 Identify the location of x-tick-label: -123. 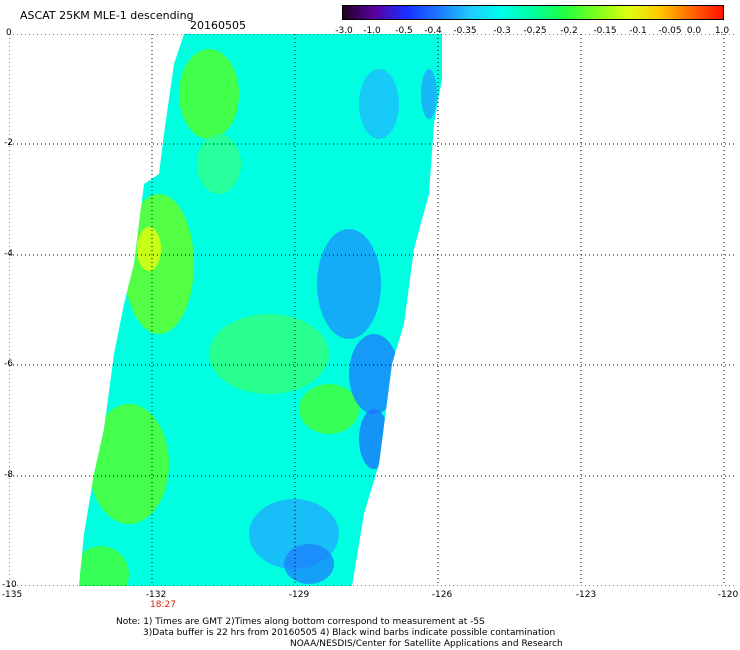
(586, 595).